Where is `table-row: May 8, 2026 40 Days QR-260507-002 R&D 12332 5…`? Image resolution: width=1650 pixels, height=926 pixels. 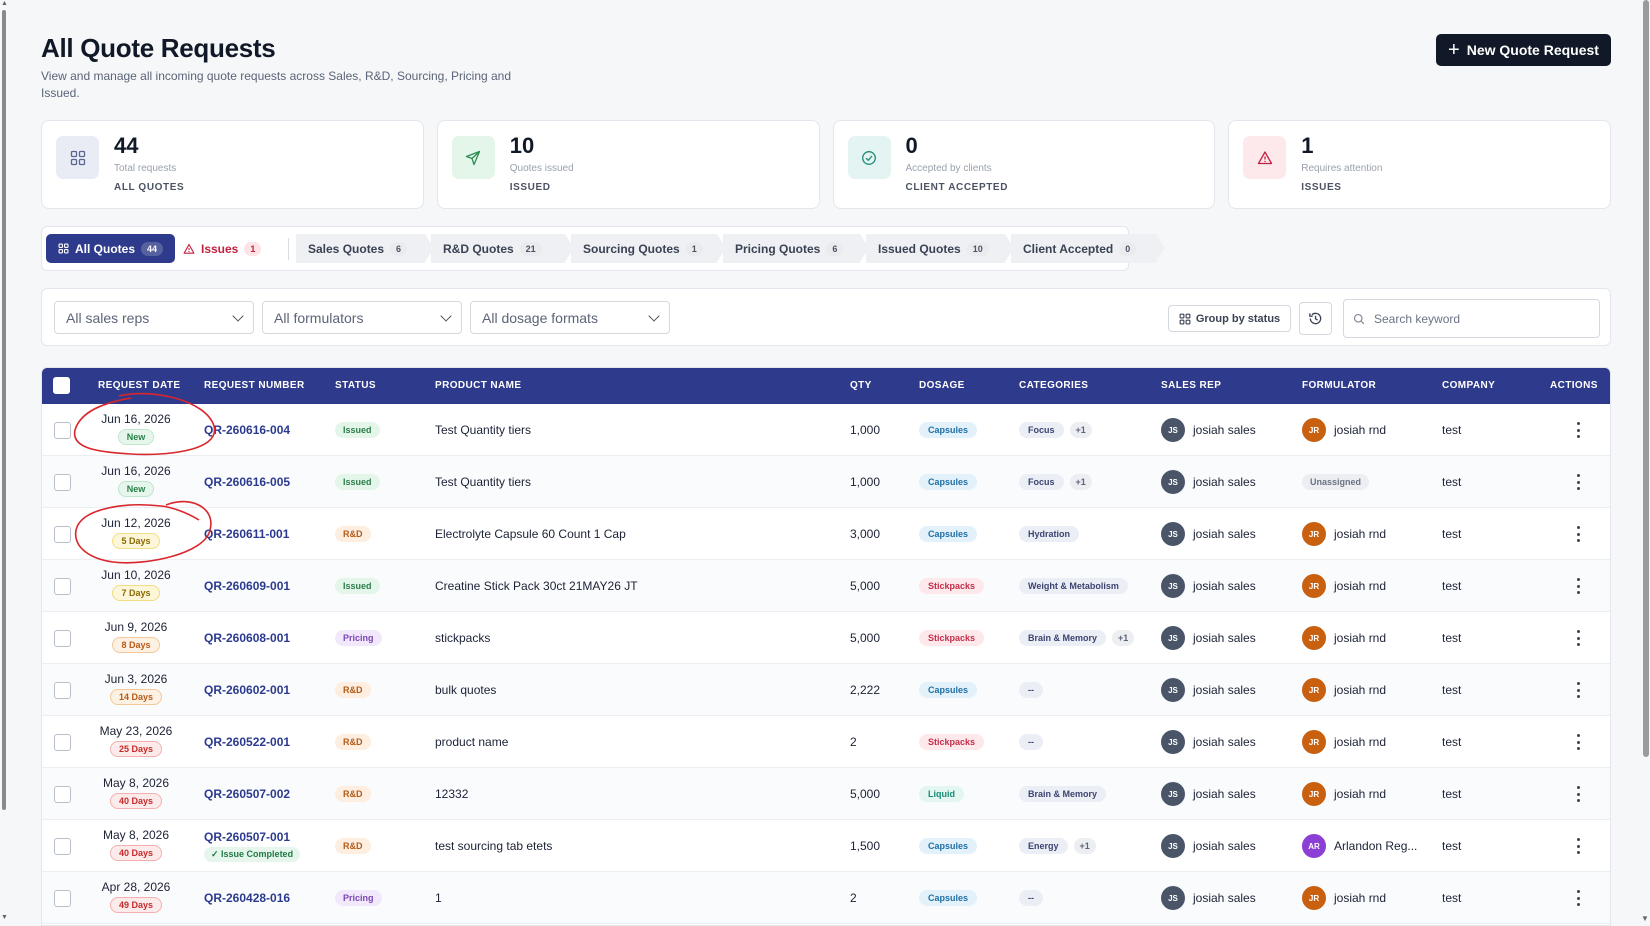 table-row: May 8, 2026 40 Days QR-260507-002 R&D 12332 5… is located at coordinates (826, 794).